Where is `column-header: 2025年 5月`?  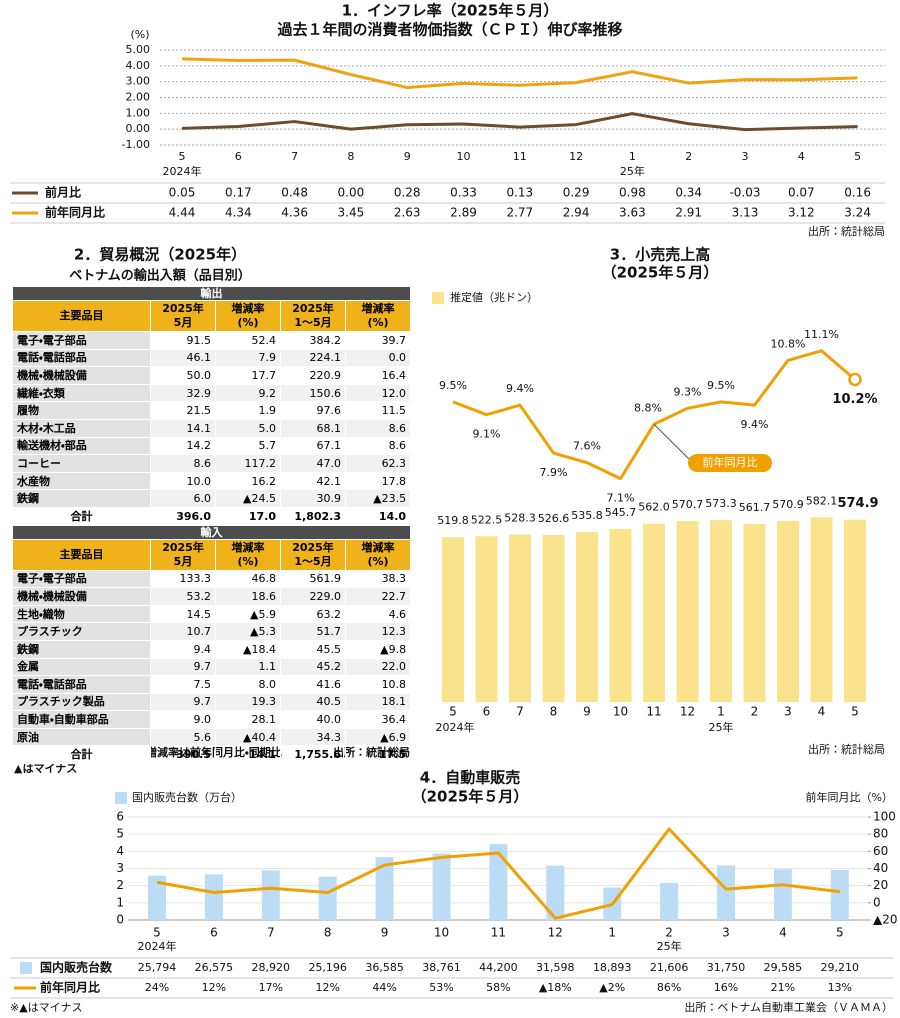 column-header: 2025年 5月 is located at coordinates (183, 554).